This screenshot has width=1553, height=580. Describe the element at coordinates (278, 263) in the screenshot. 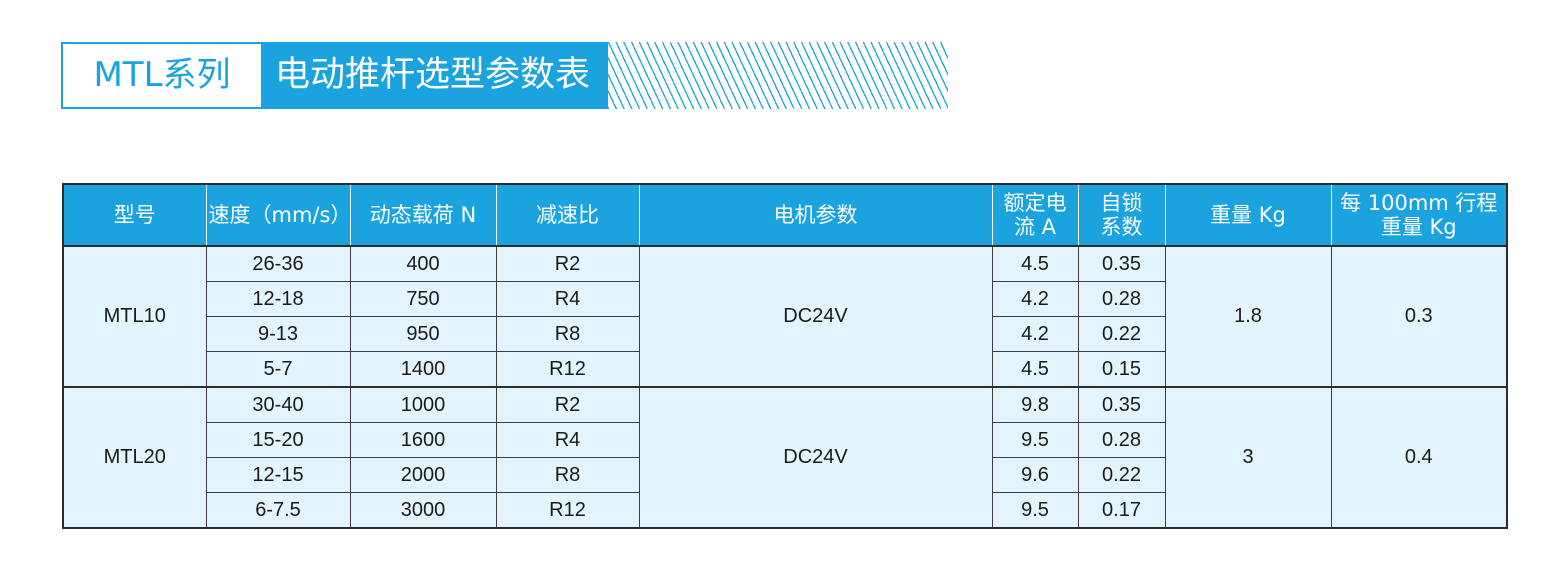

I see `speed-cell: 26-36` at that location.